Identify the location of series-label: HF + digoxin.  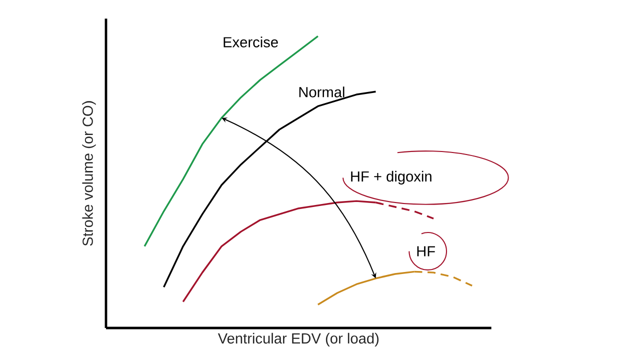
(391, 177).